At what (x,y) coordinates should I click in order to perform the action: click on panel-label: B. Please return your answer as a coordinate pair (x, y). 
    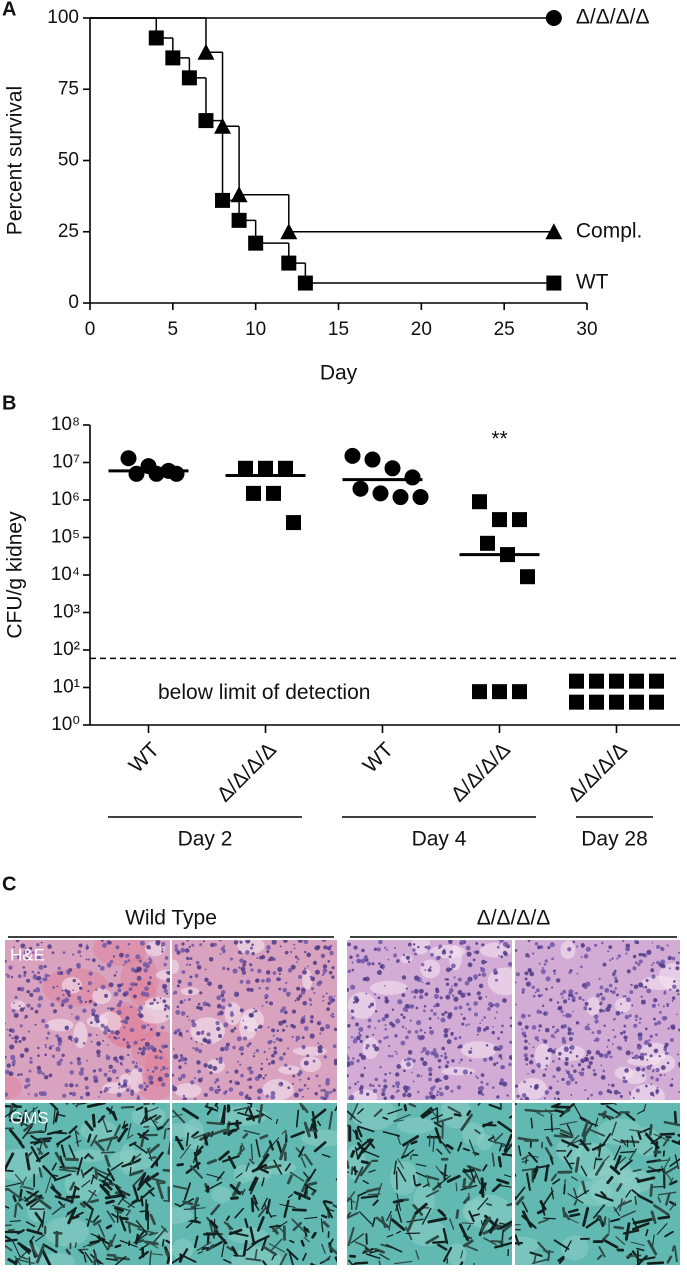
    Looking at the image, I should click on (9, 403).